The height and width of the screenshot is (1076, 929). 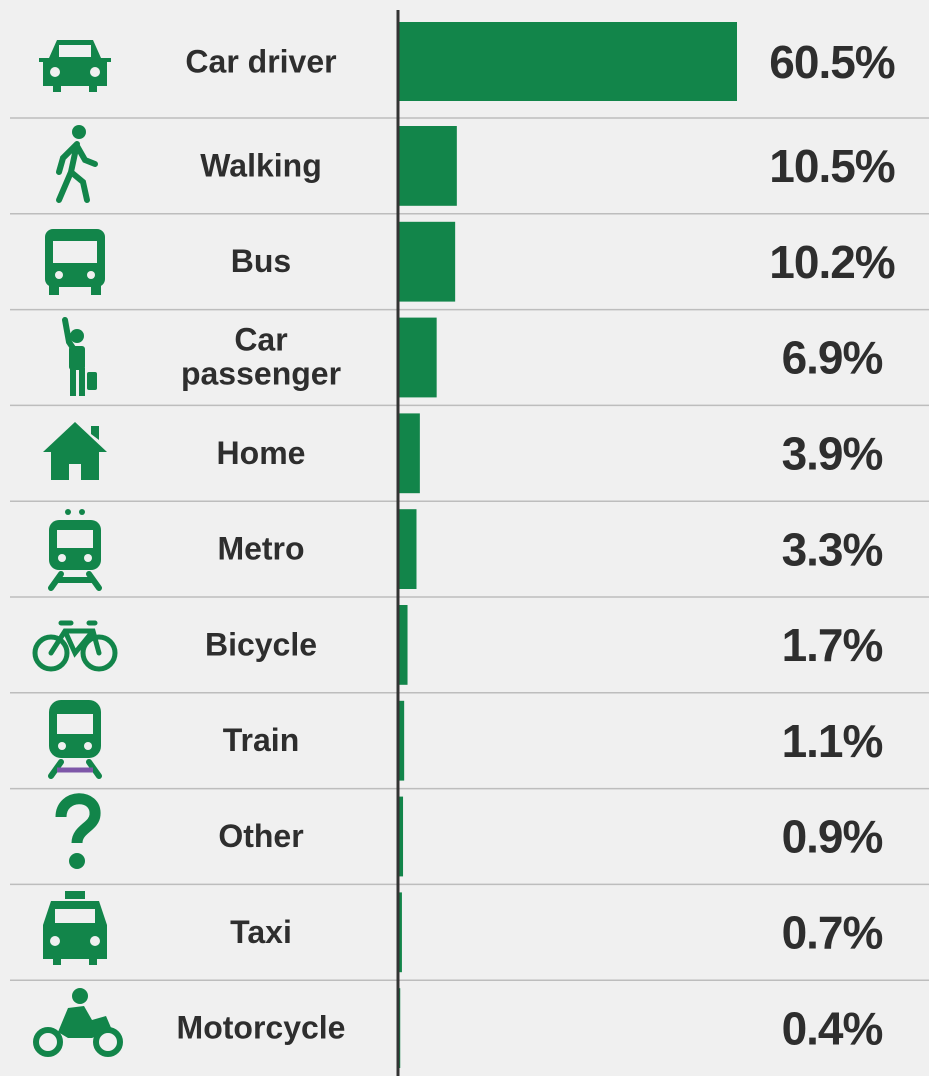 What do you see at coordinates (260, 165) in the screenshot?
I see `category-label: Walking` at bounding box center [260, 165].